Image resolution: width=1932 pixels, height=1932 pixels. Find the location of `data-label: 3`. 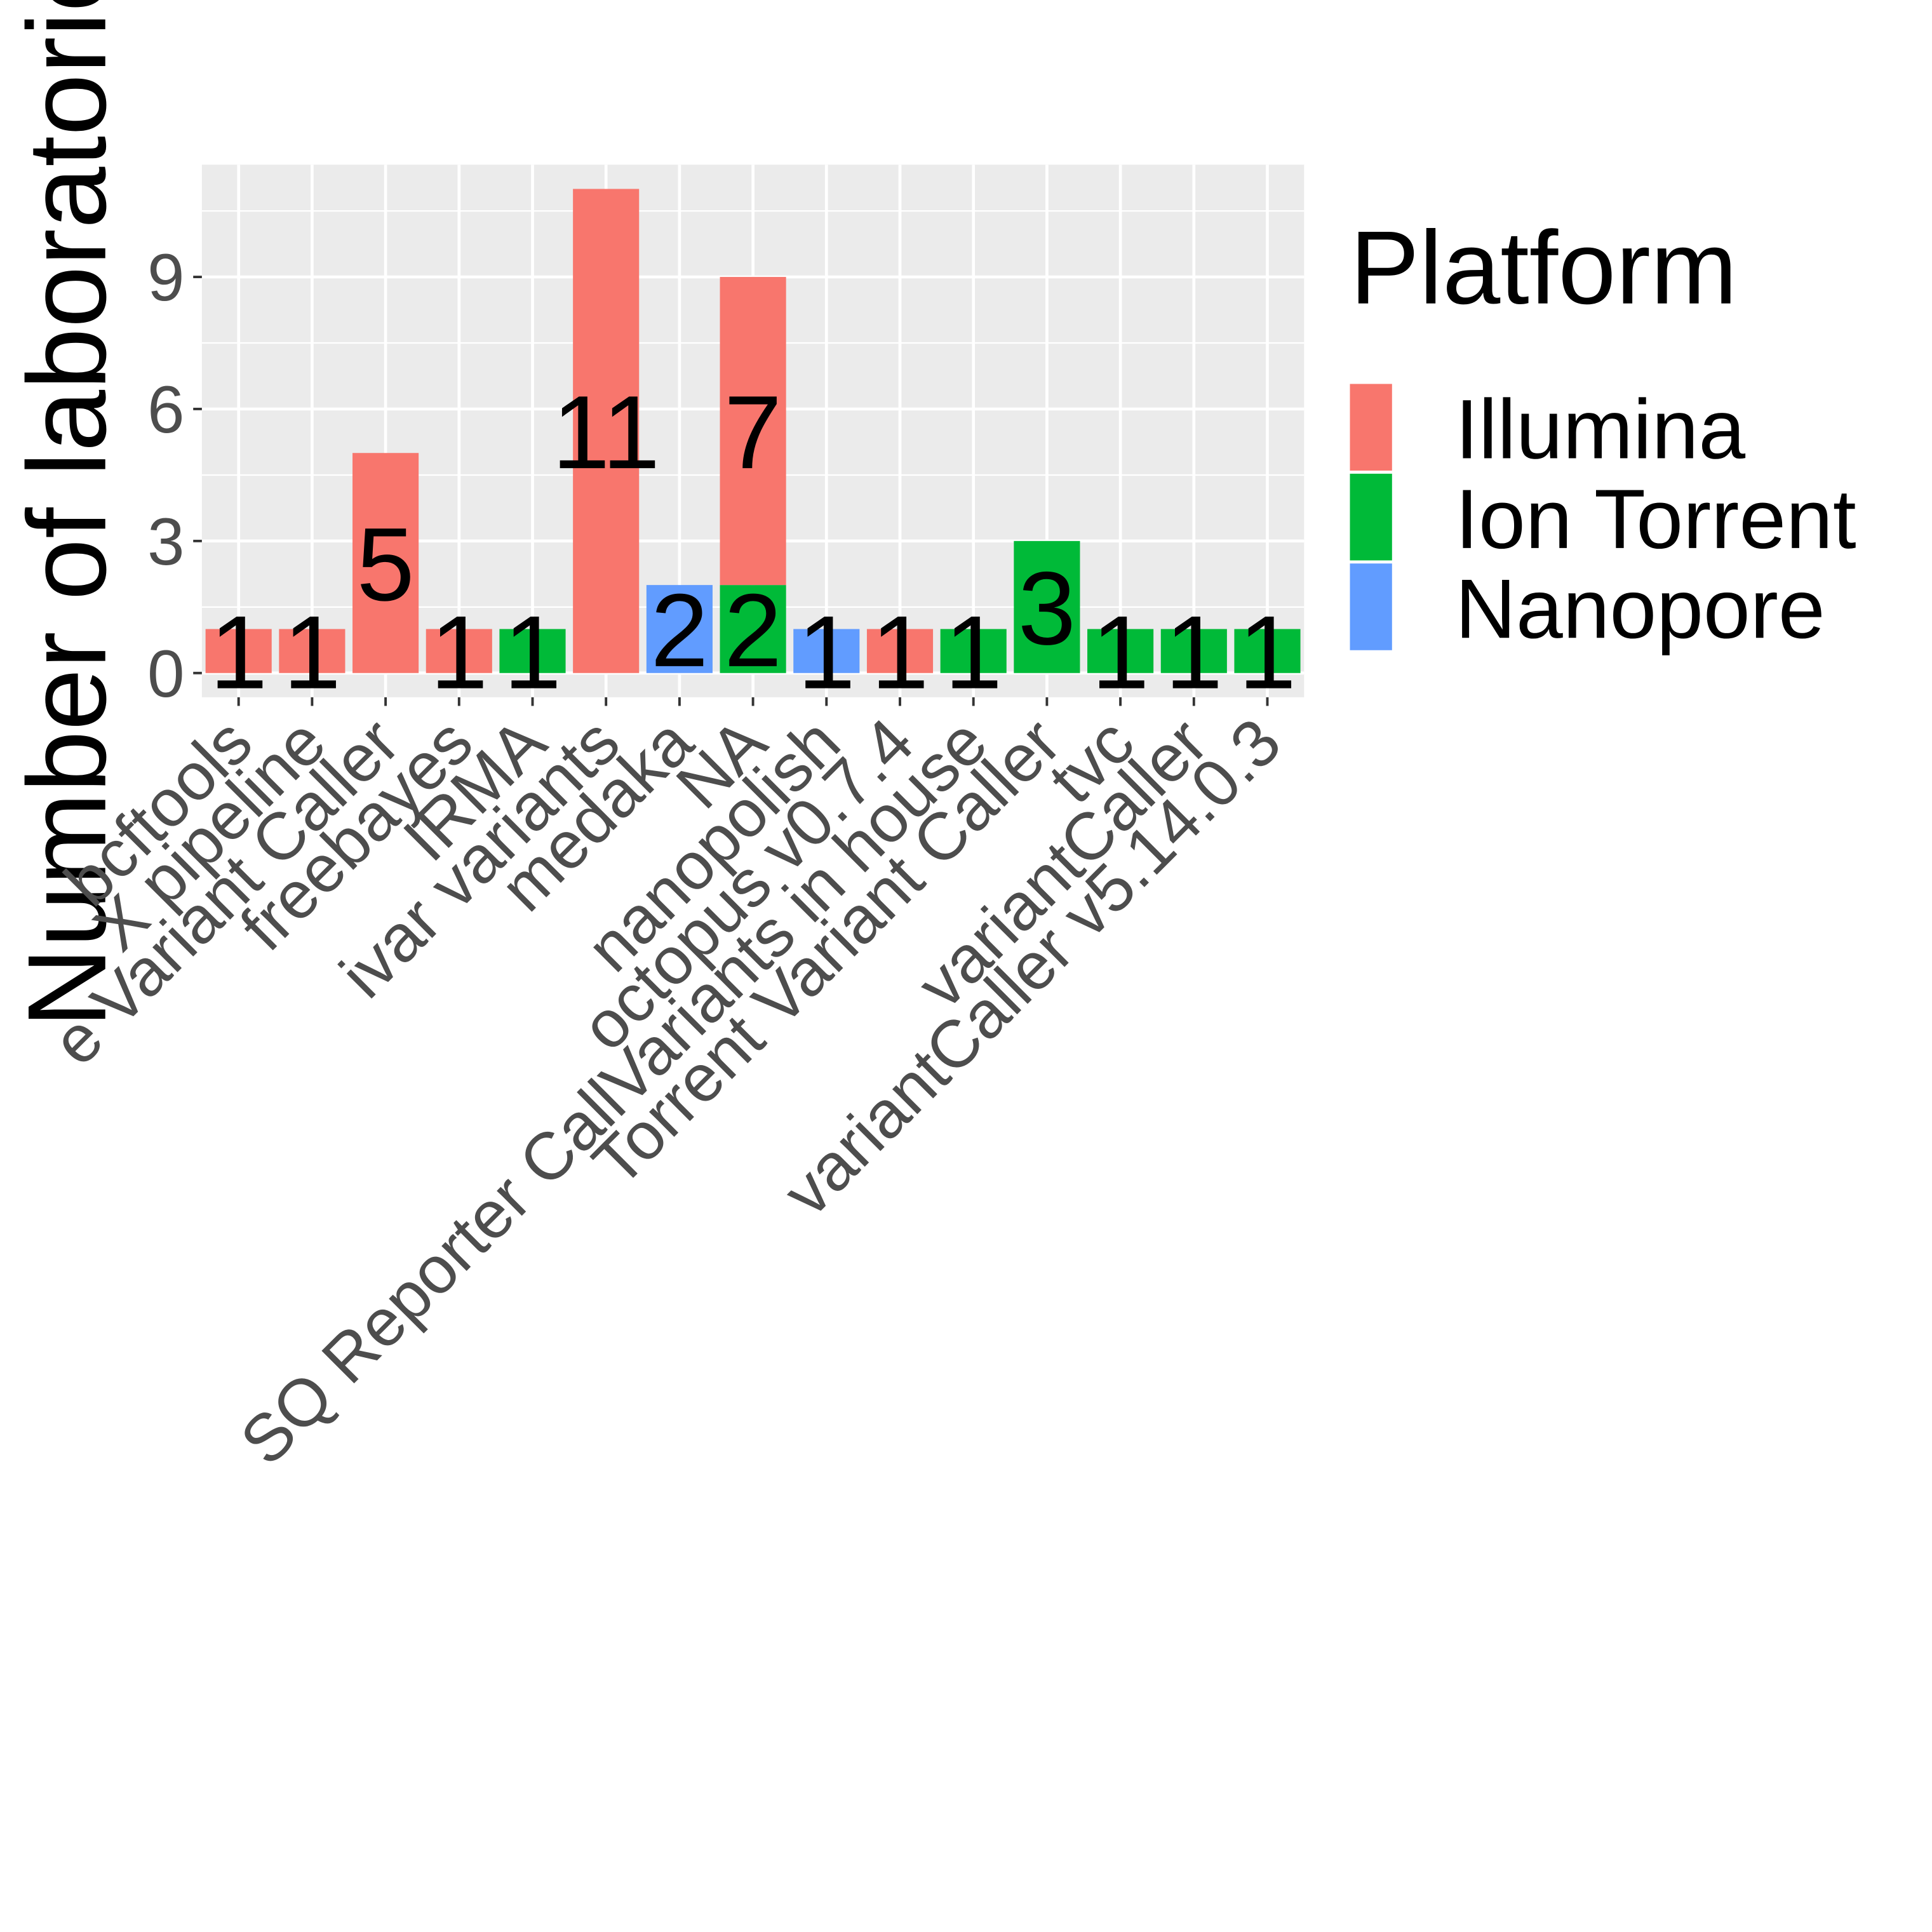

data-label: 3 is located at coordinates (1047, 608).